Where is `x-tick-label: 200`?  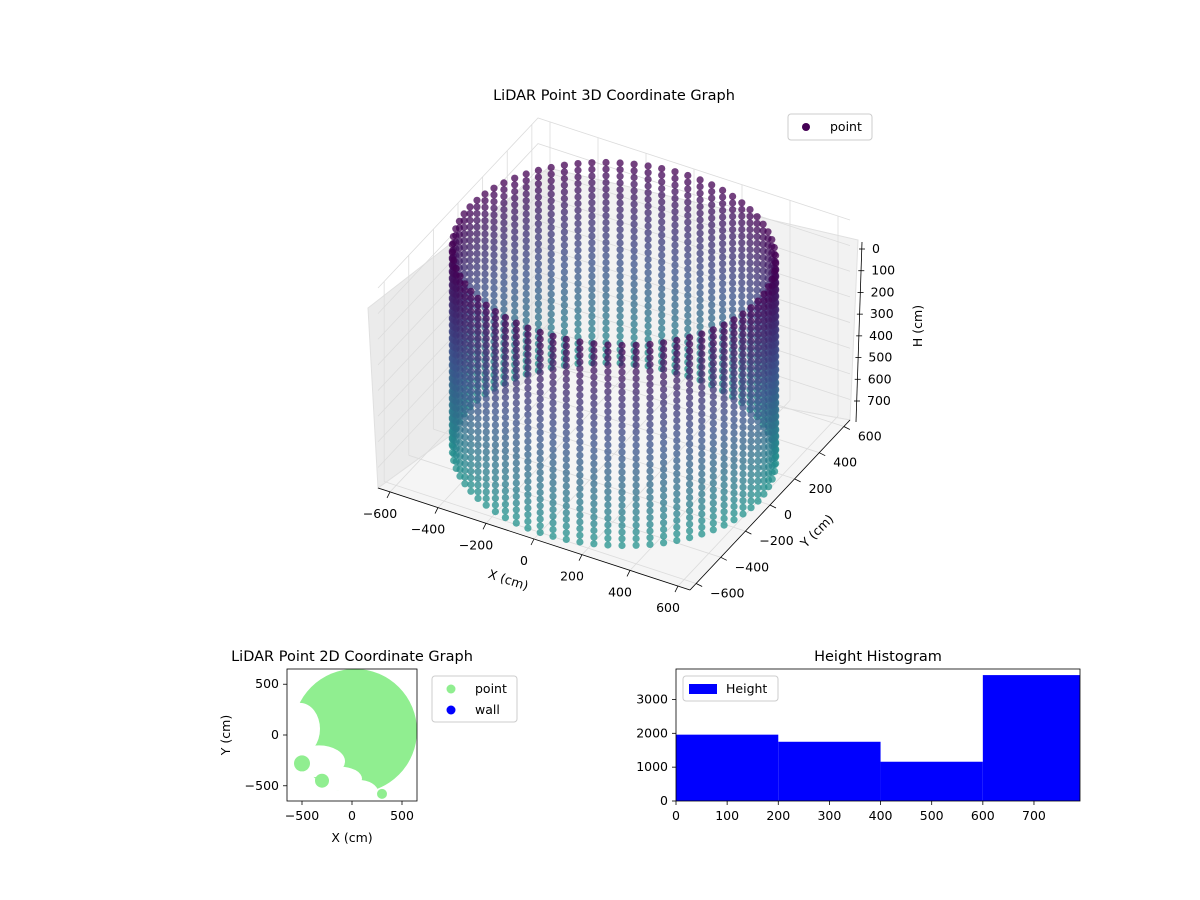 x-tick-label: 200 is located at coordinates (778, 815).